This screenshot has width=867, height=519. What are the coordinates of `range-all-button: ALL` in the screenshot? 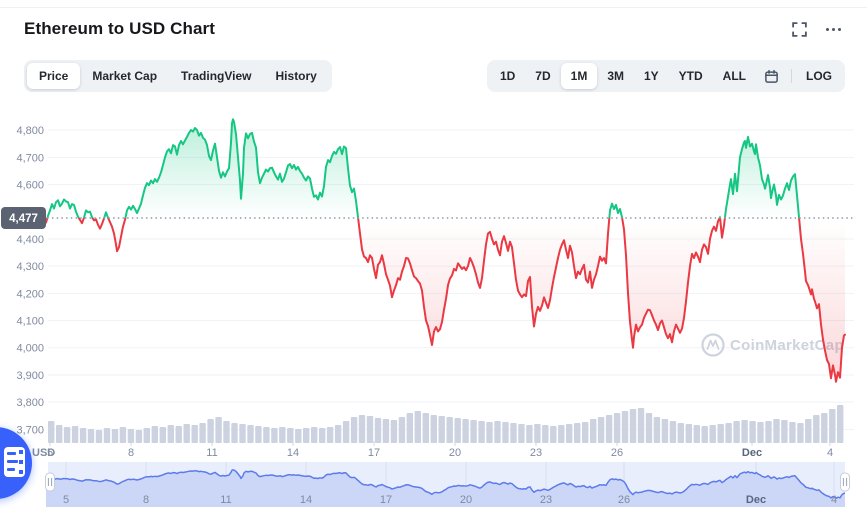 It's located at (734, 76).